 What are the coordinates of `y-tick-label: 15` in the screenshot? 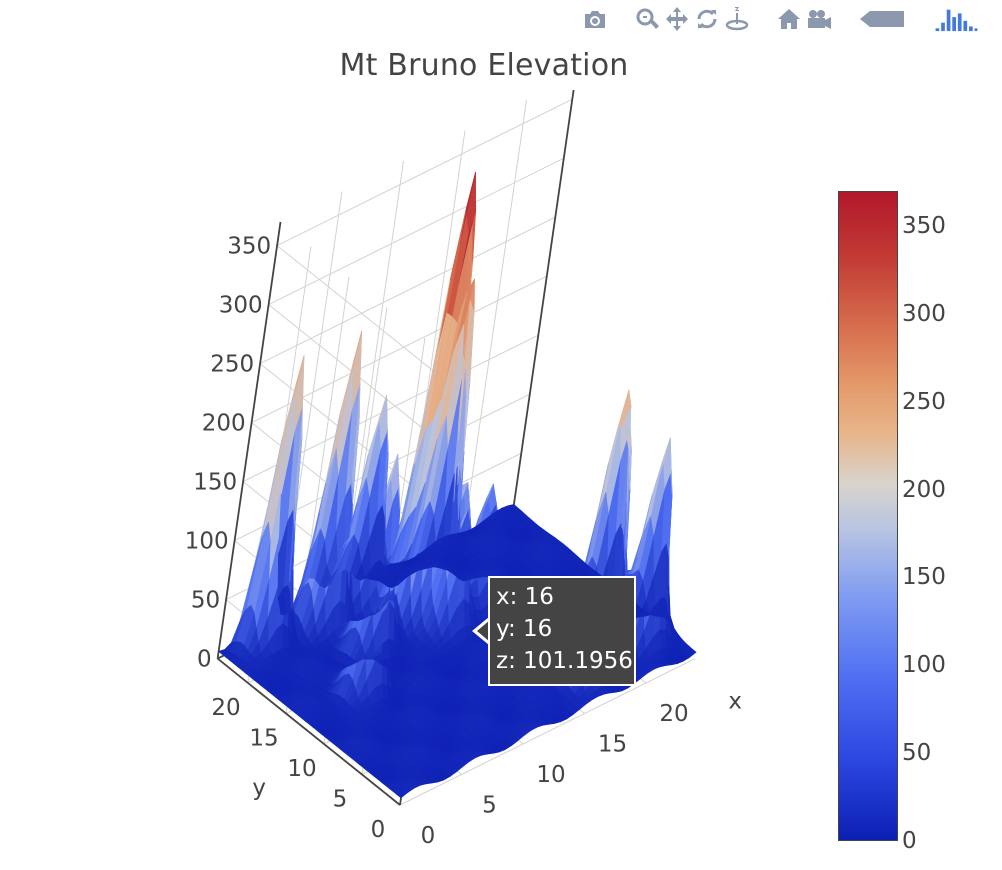 It's located at (263, 739).